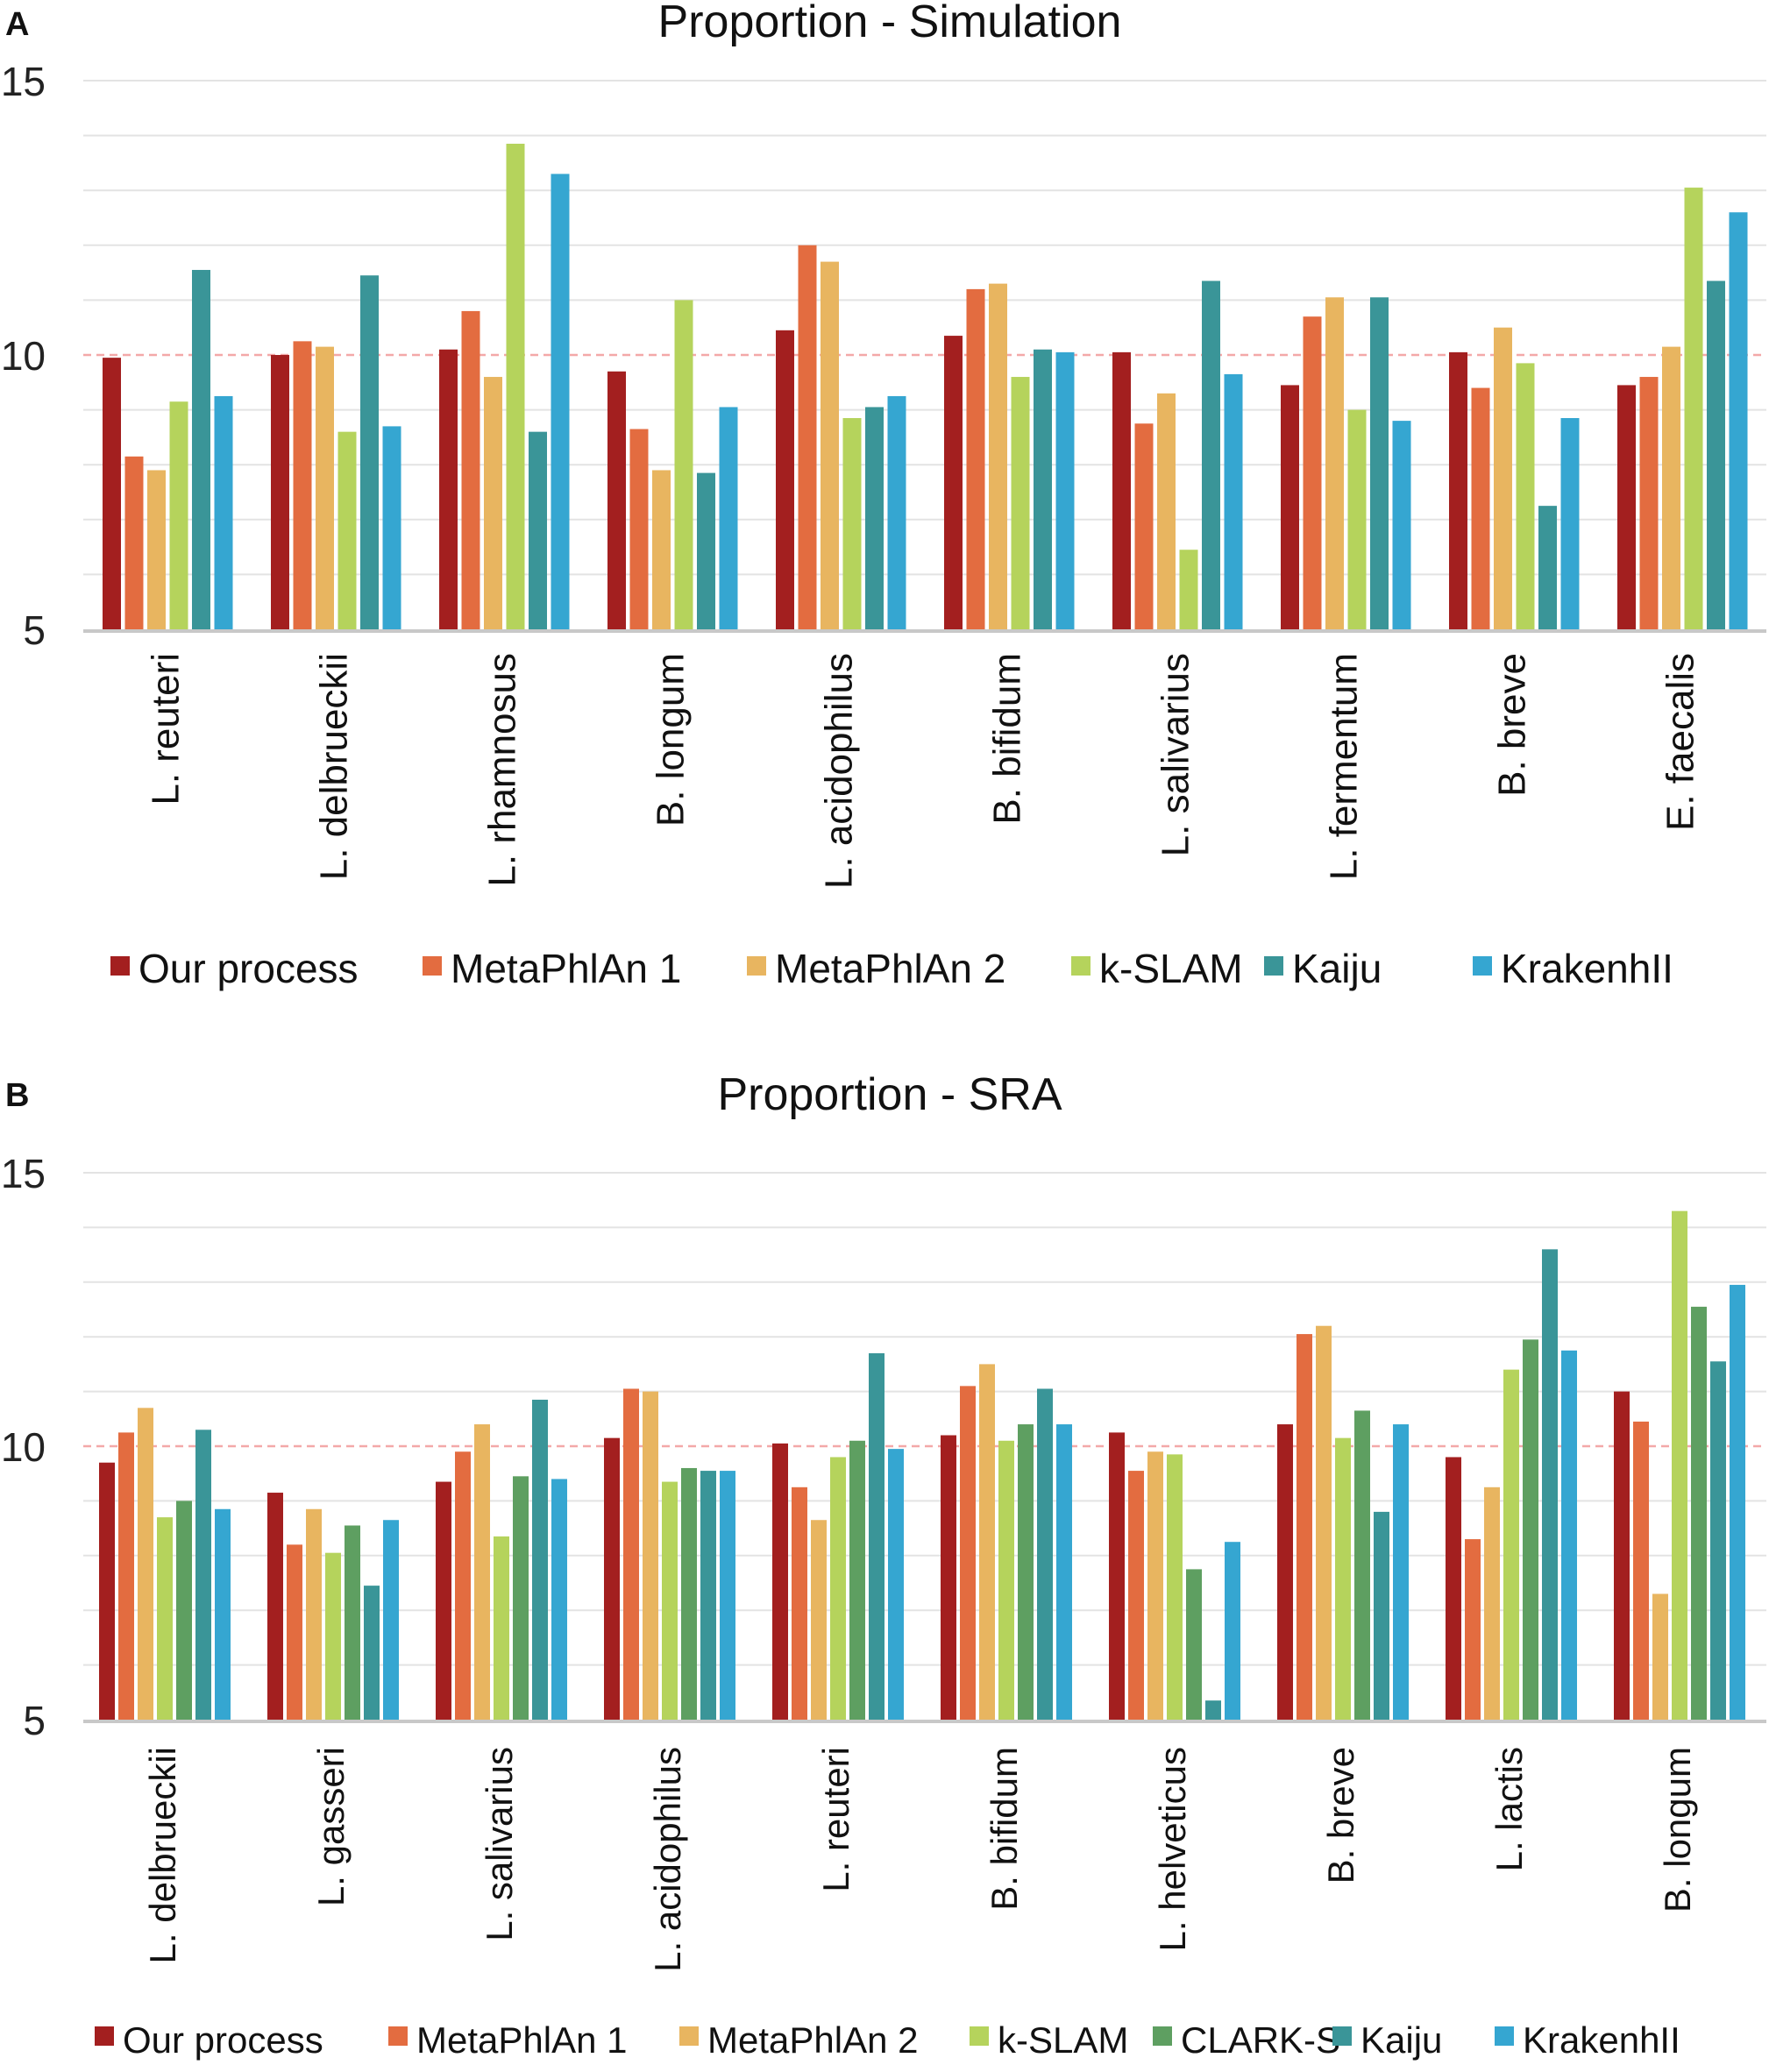 The width and height of the screenshot is (1769, 2072). I want to click on bar-l-helveticus-clark-s, so click(1194, 1645).